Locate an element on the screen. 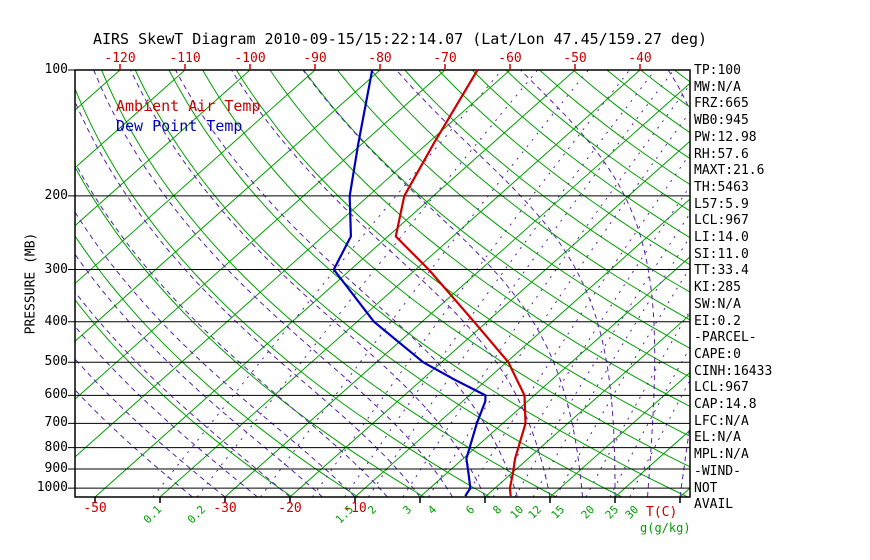 The width and height of the screenshot is (870, 560). bottom-temp-tick-label: -20 is located at coordinates (290, 508).